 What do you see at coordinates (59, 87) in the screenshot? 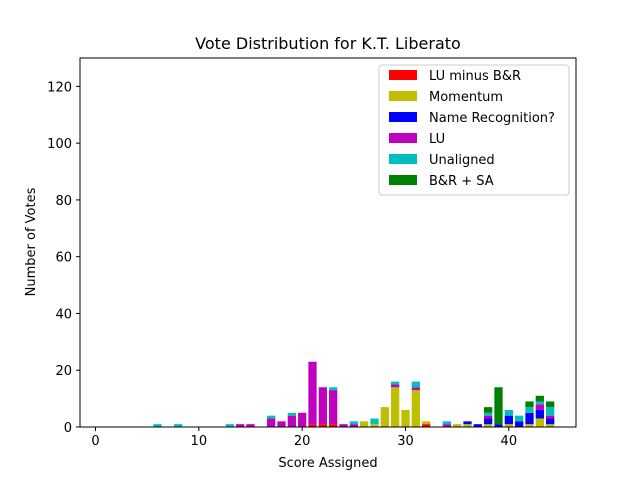
I see `y-tick-label: 120` at bounding box center [59, 87].